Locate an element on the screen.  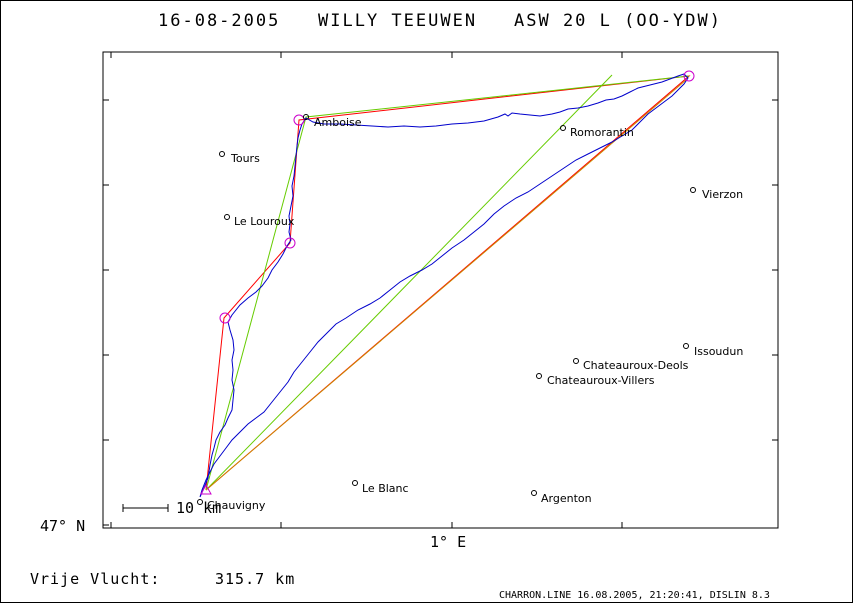
town-label-le-blanc: Le Blanc is located at coordinates (385, 488).